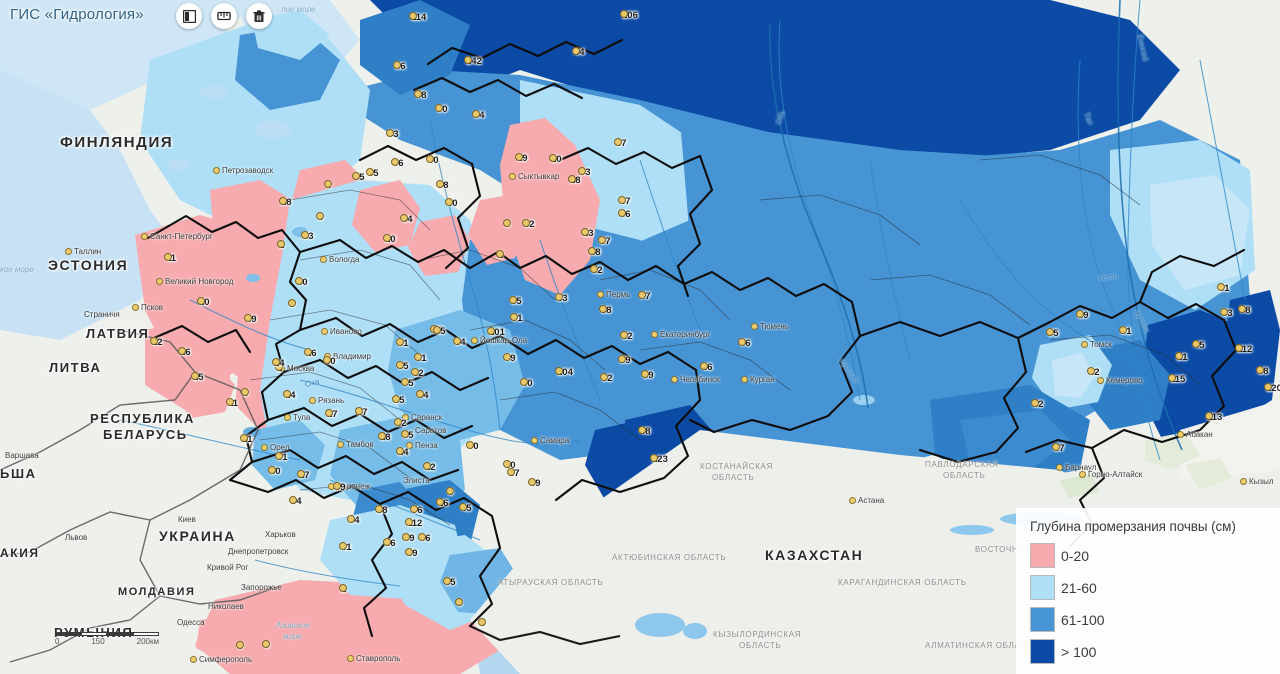 The image size is (1280, 674). I want to click on panel-toggle-button, so click(189, 16).